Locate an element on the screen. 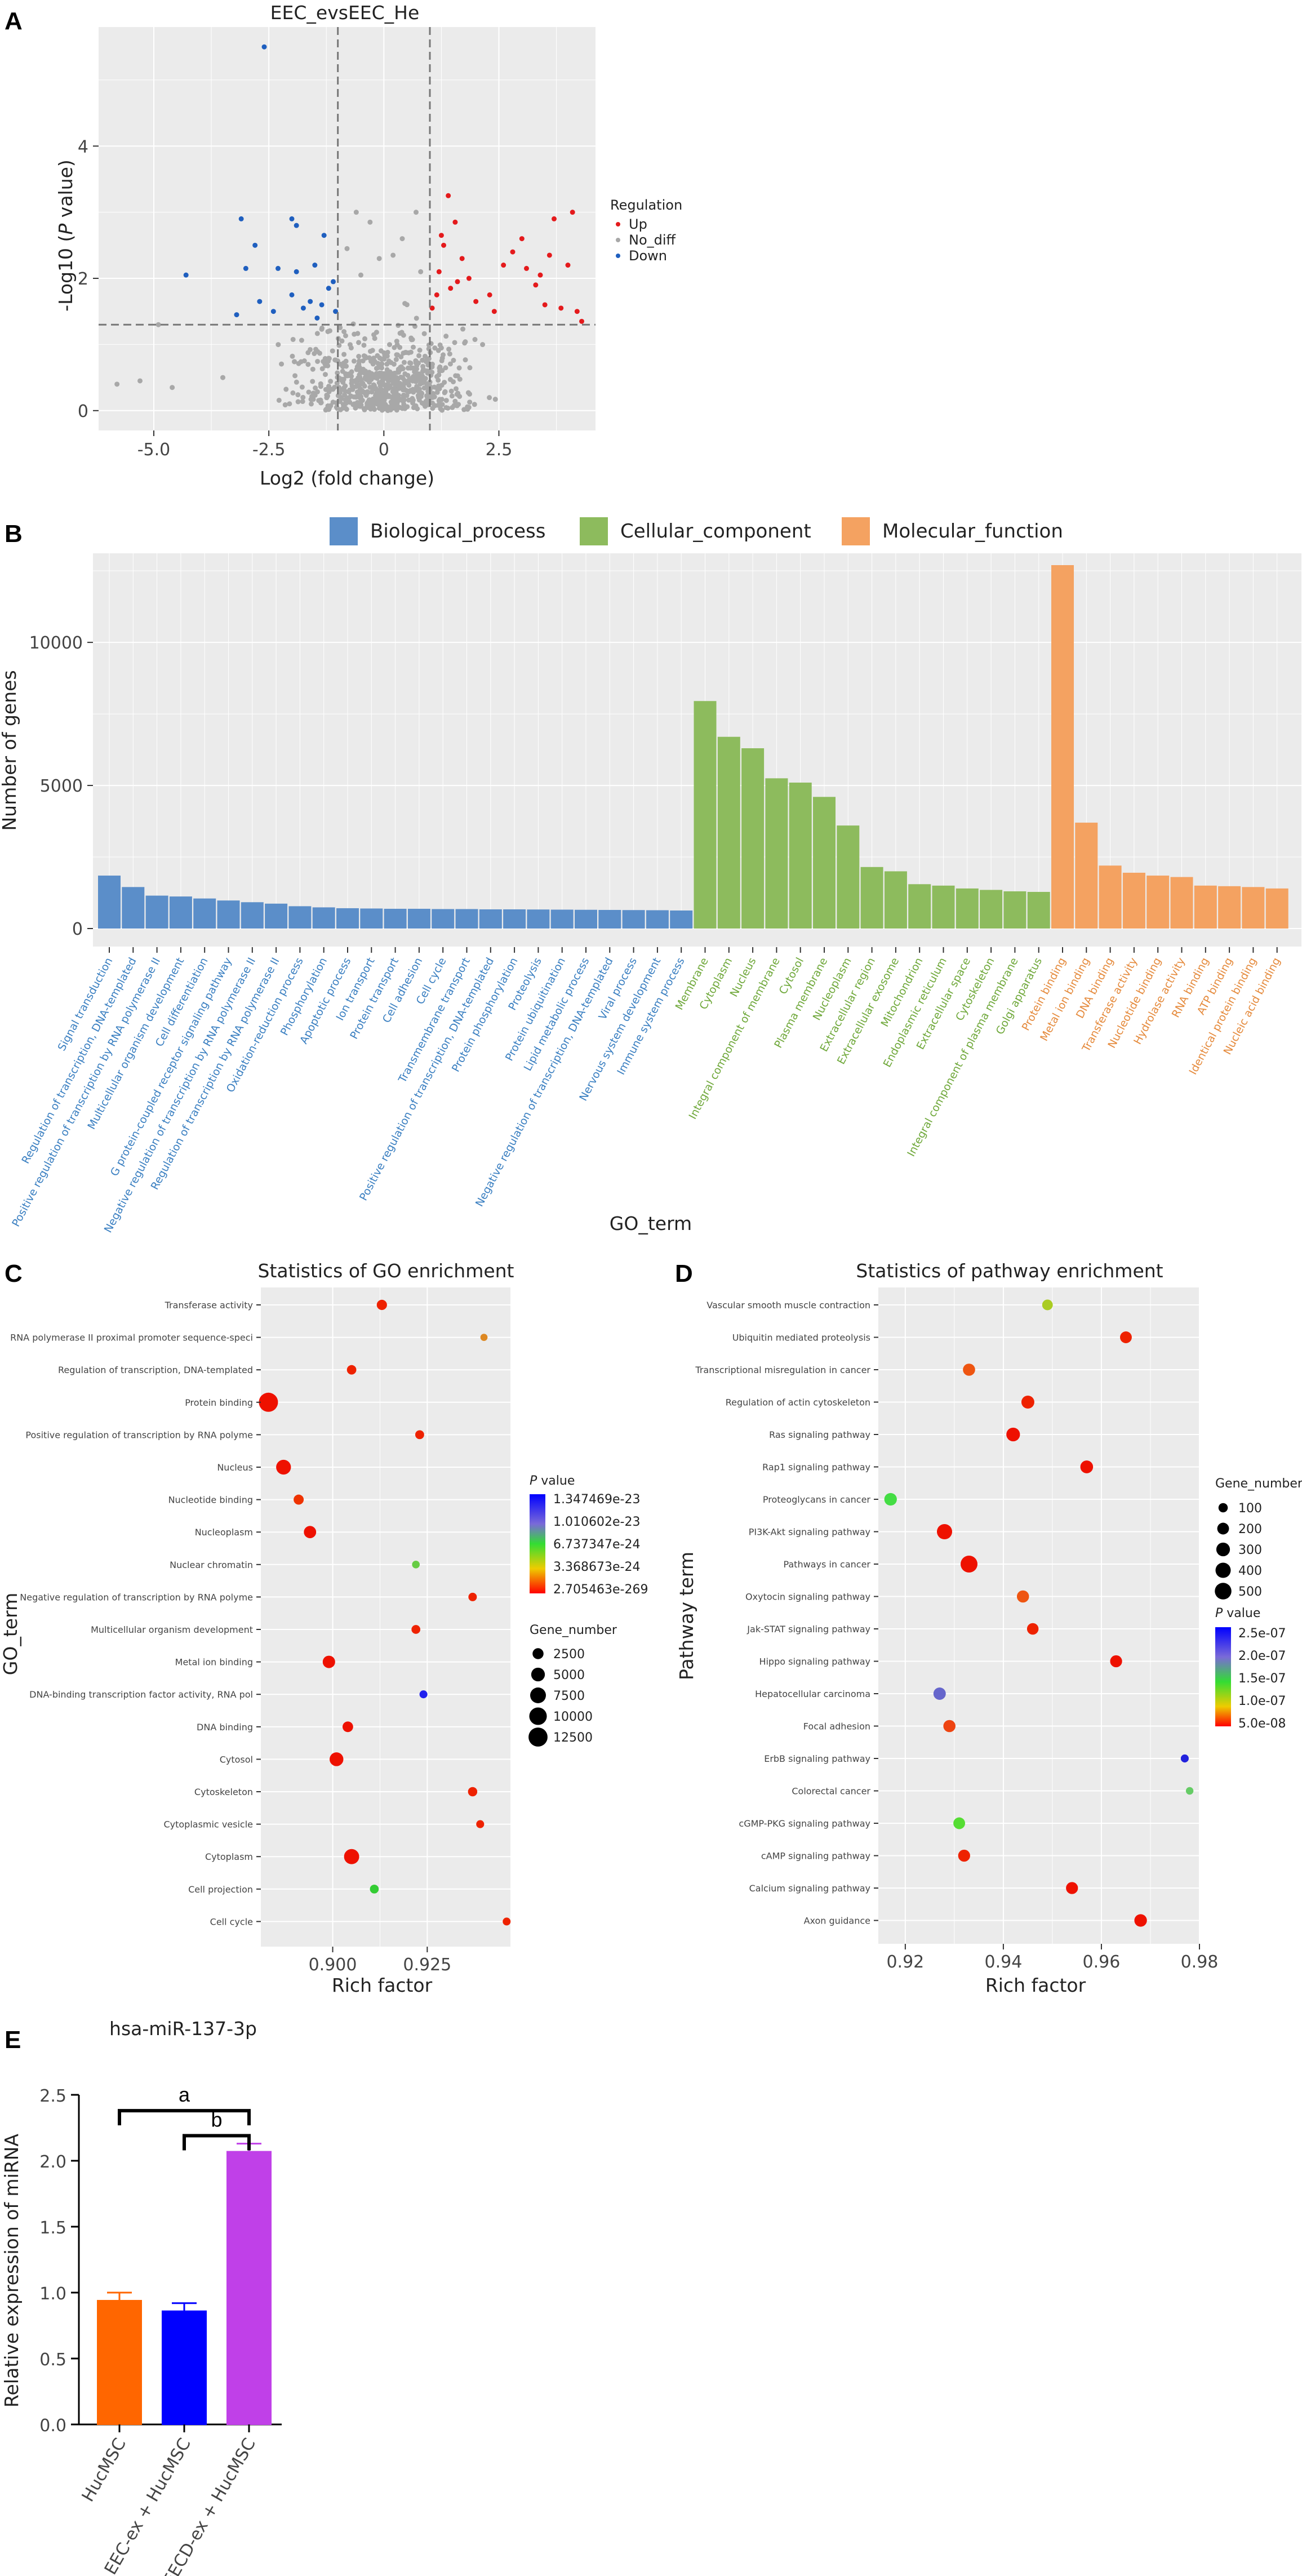 The image size is (1302, 2576). pathway-size-legend-items: 100 200 300 400 500 is located at coordinates (1238, 1551).